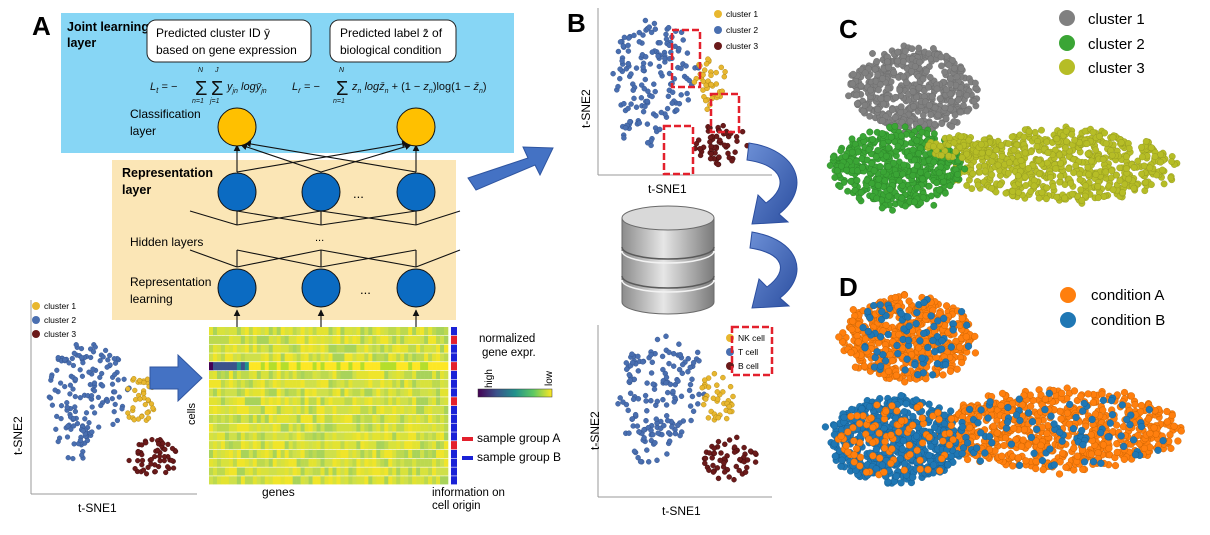 The width and height of the screenshot is (1210, 535). What do you see at coordinates (950, 411) in the screenshot?
I see `condition-b-point` at bounding box center [950, 411].